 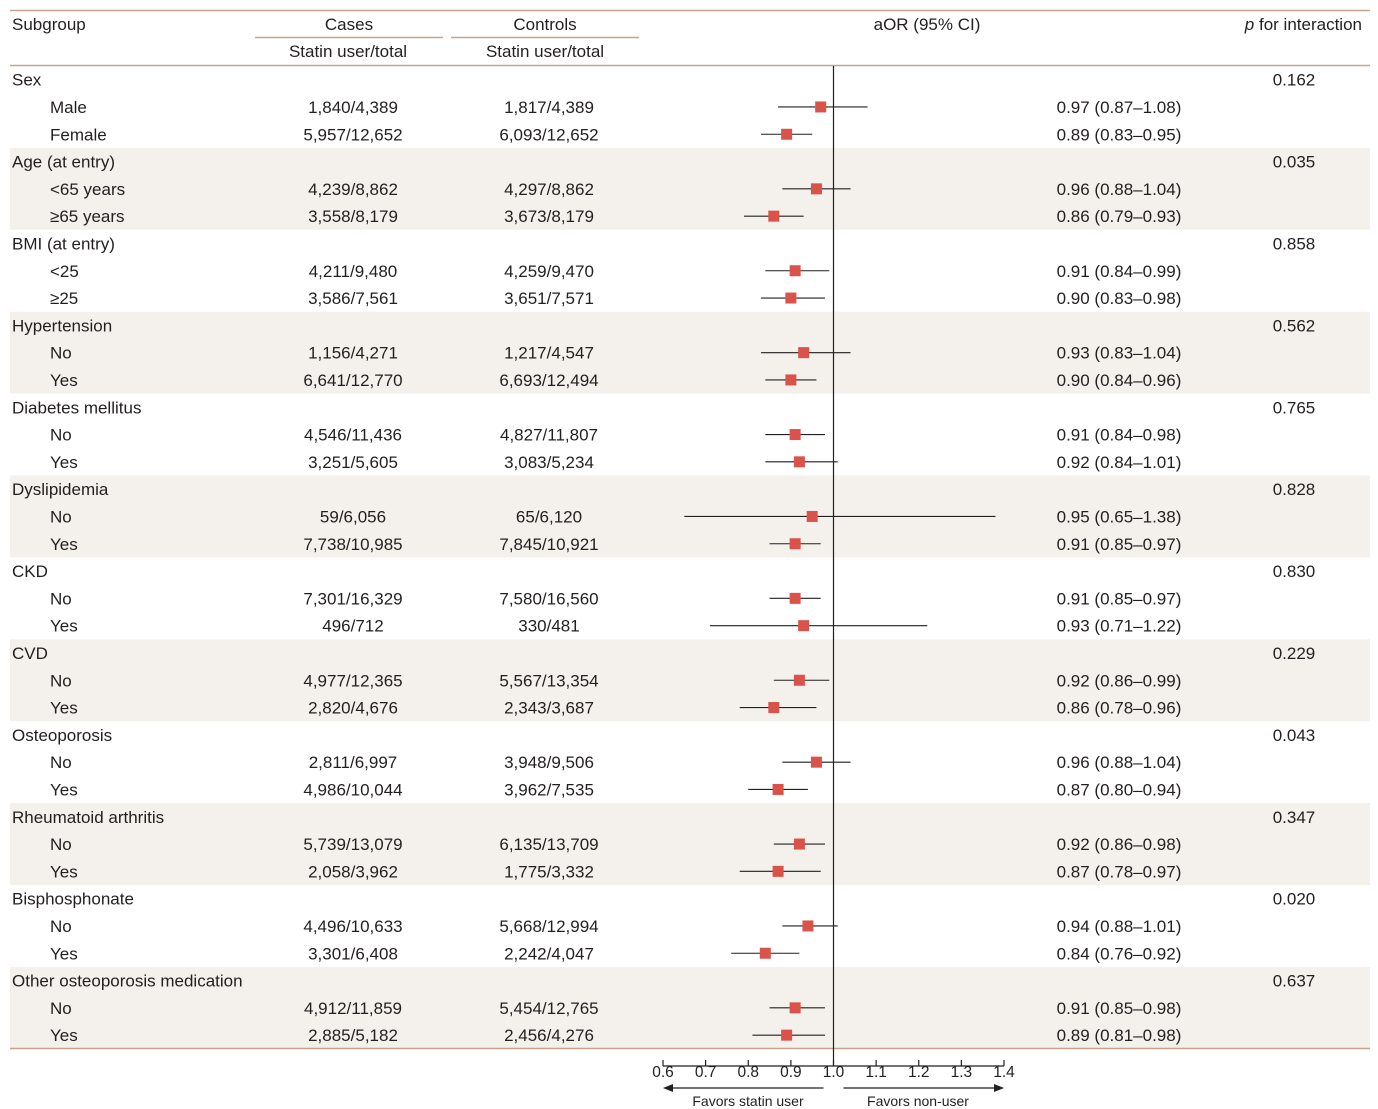 What do you see at coordinates (1308, 24) in the screenshot?
I see `p-interaction-label: for interaction` at bounding box center [1308, 24].